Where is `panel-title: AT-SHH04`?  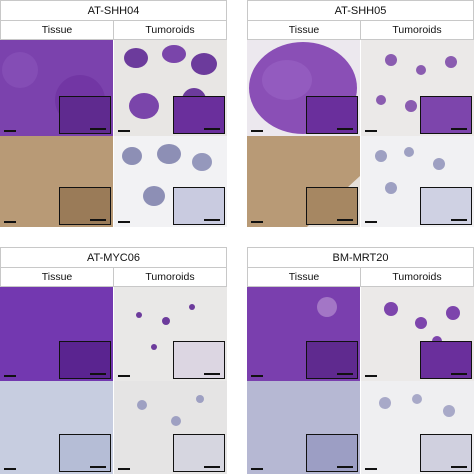
panel-title: AT-SHH04 is located at coordinates (113, 10).